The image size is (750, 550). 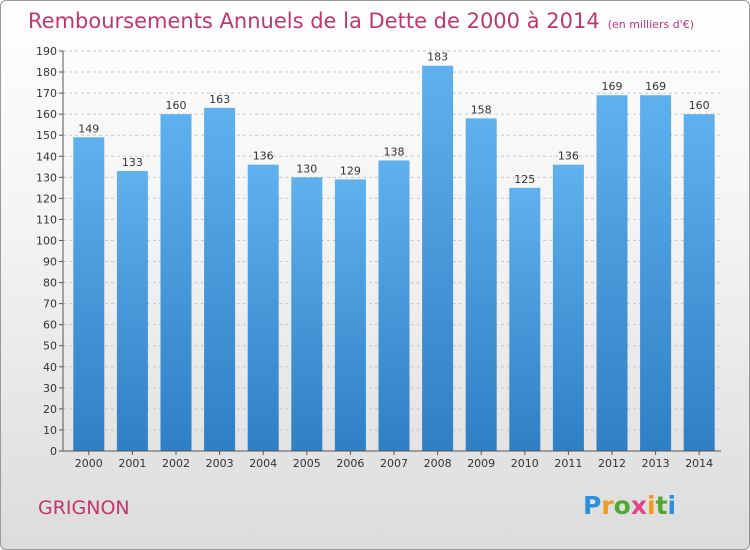 I want to click on bar-2008, so click(x=438, y=258).